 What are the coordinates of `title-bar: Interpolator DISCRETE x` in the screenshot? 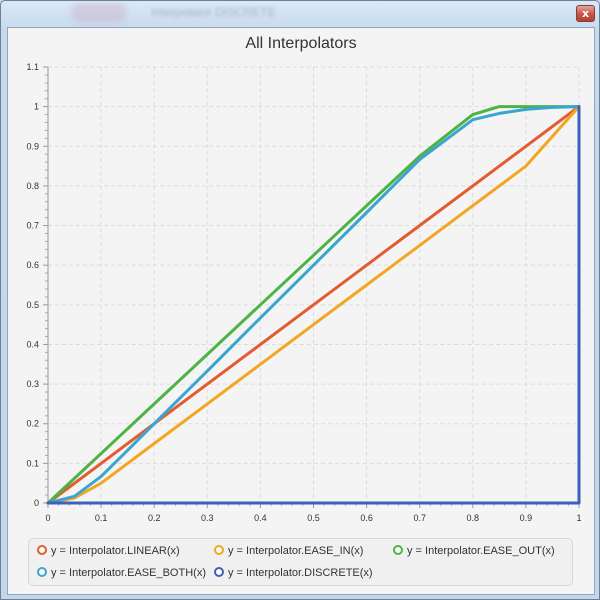 It's located at (300, 13).